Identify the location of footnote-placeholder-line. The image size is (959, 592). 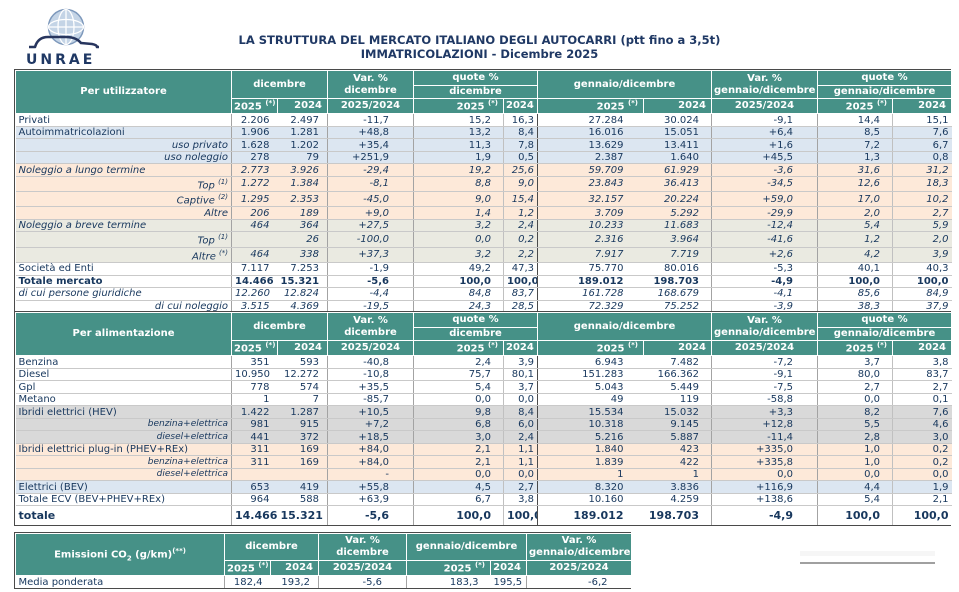
(867, 563).